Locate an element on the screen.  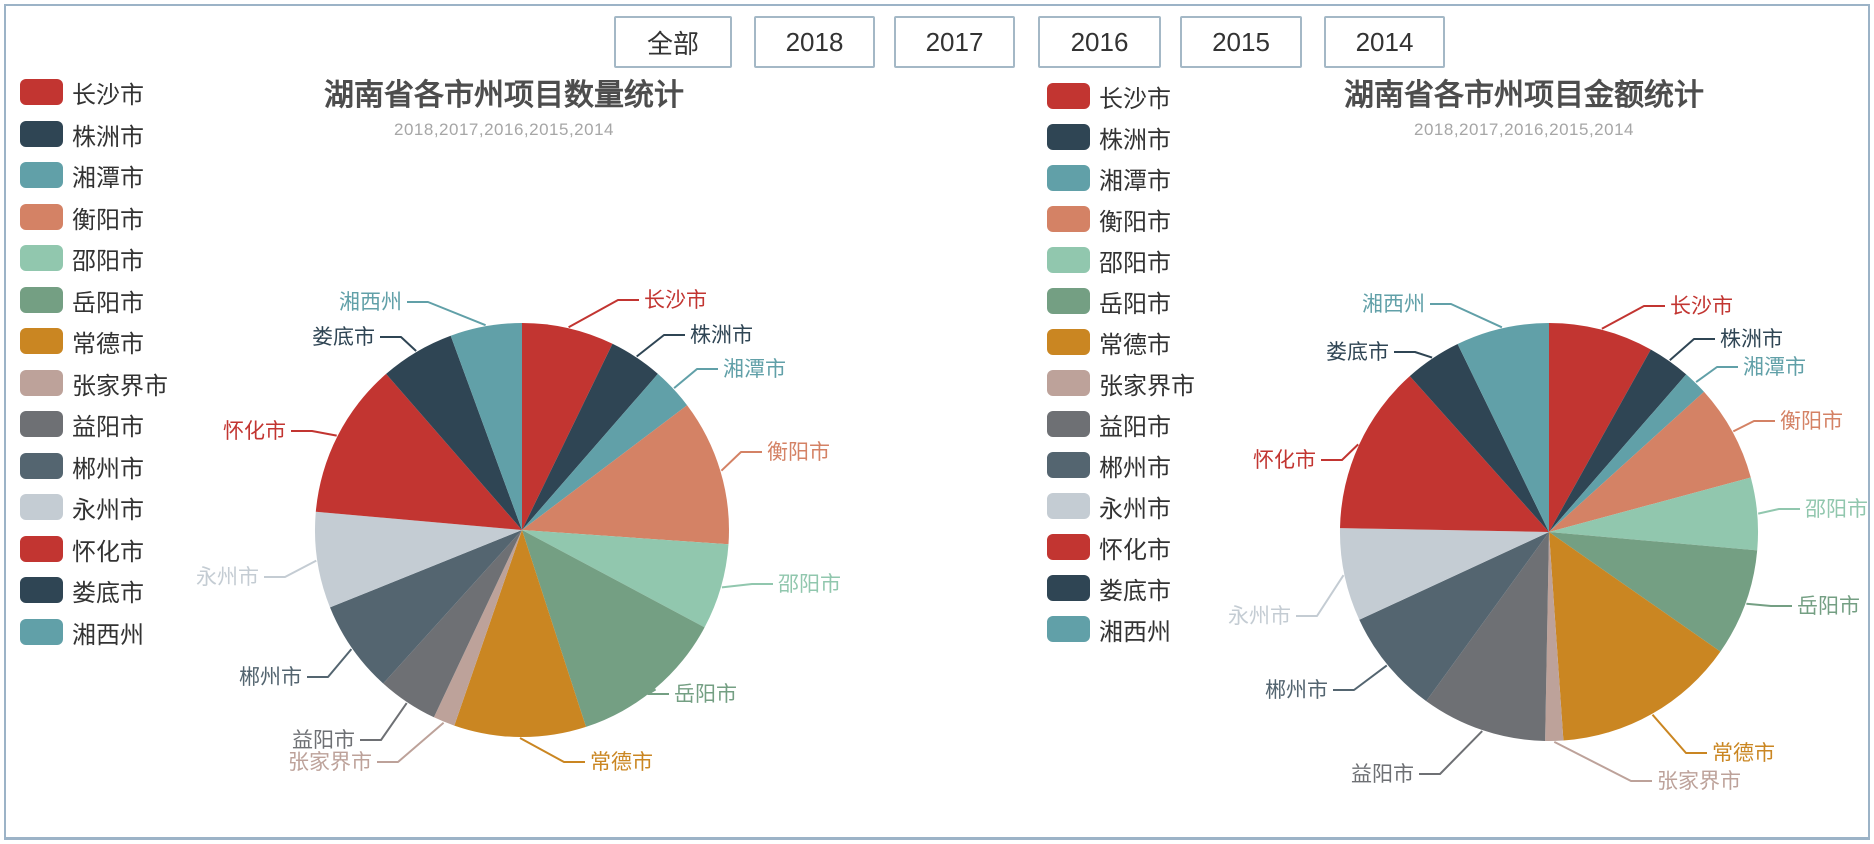
slice-label-永州市: 永州市 is located at coordinates (1259, 616).